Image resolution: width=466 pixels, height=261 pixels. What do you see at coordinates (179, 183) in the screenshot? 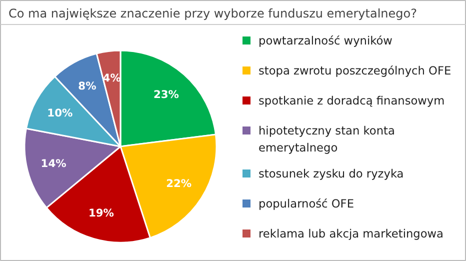
I see `data-label: 22%` at bounding box center [179, 183].